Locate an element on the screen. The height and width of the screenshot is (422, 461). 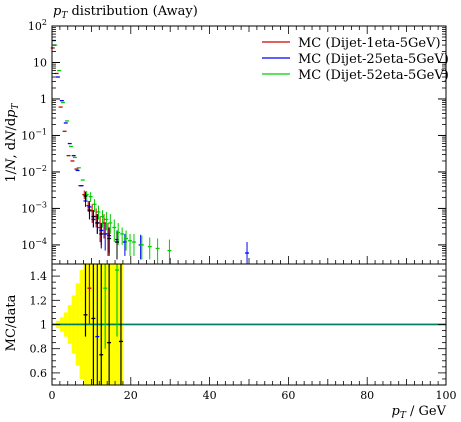
x-tick-label: 100 is located at coordinates (446, 395).